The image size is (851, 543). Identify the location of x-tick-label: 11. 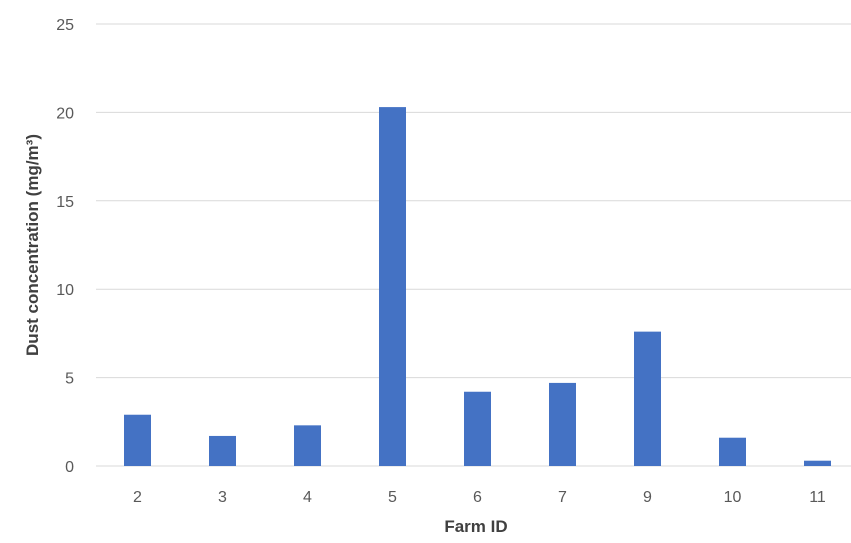
(817, 497).